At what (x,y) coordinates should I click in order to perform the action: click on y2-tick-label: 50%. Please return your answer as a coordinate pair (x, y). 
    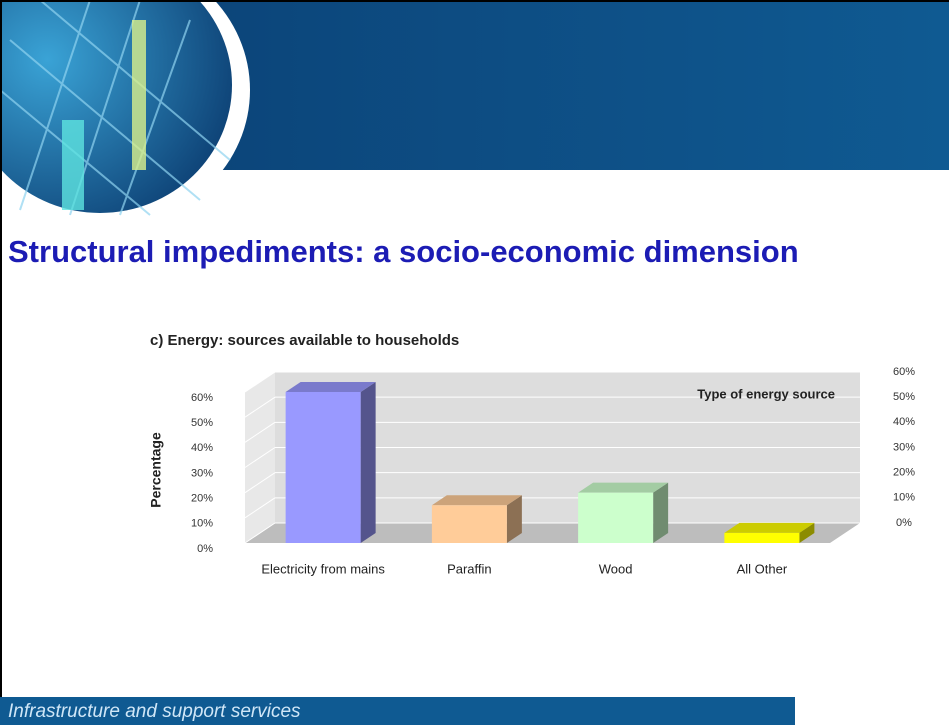
    Looking at the image, I should click on (904, 397).